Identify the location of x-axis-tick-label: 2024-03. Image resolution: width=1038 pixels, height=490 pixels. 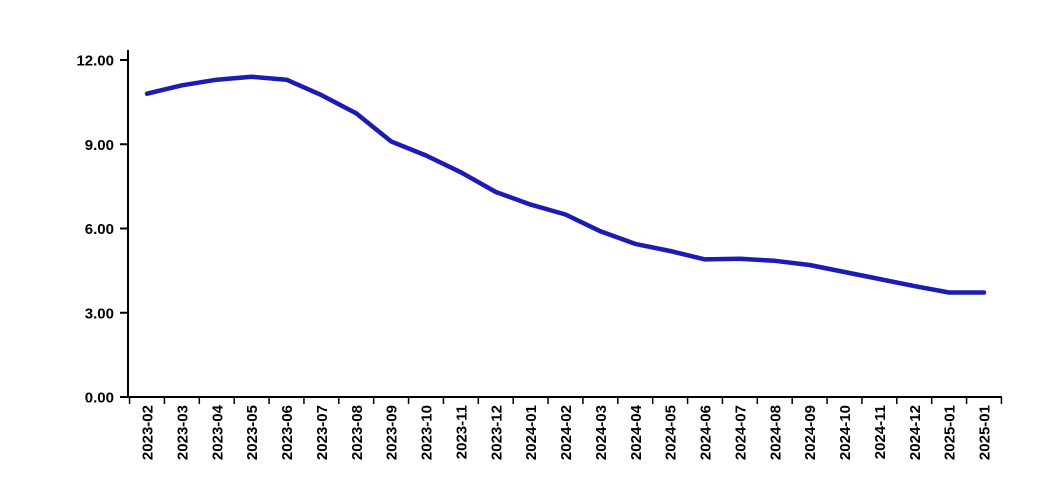
(601, 432).